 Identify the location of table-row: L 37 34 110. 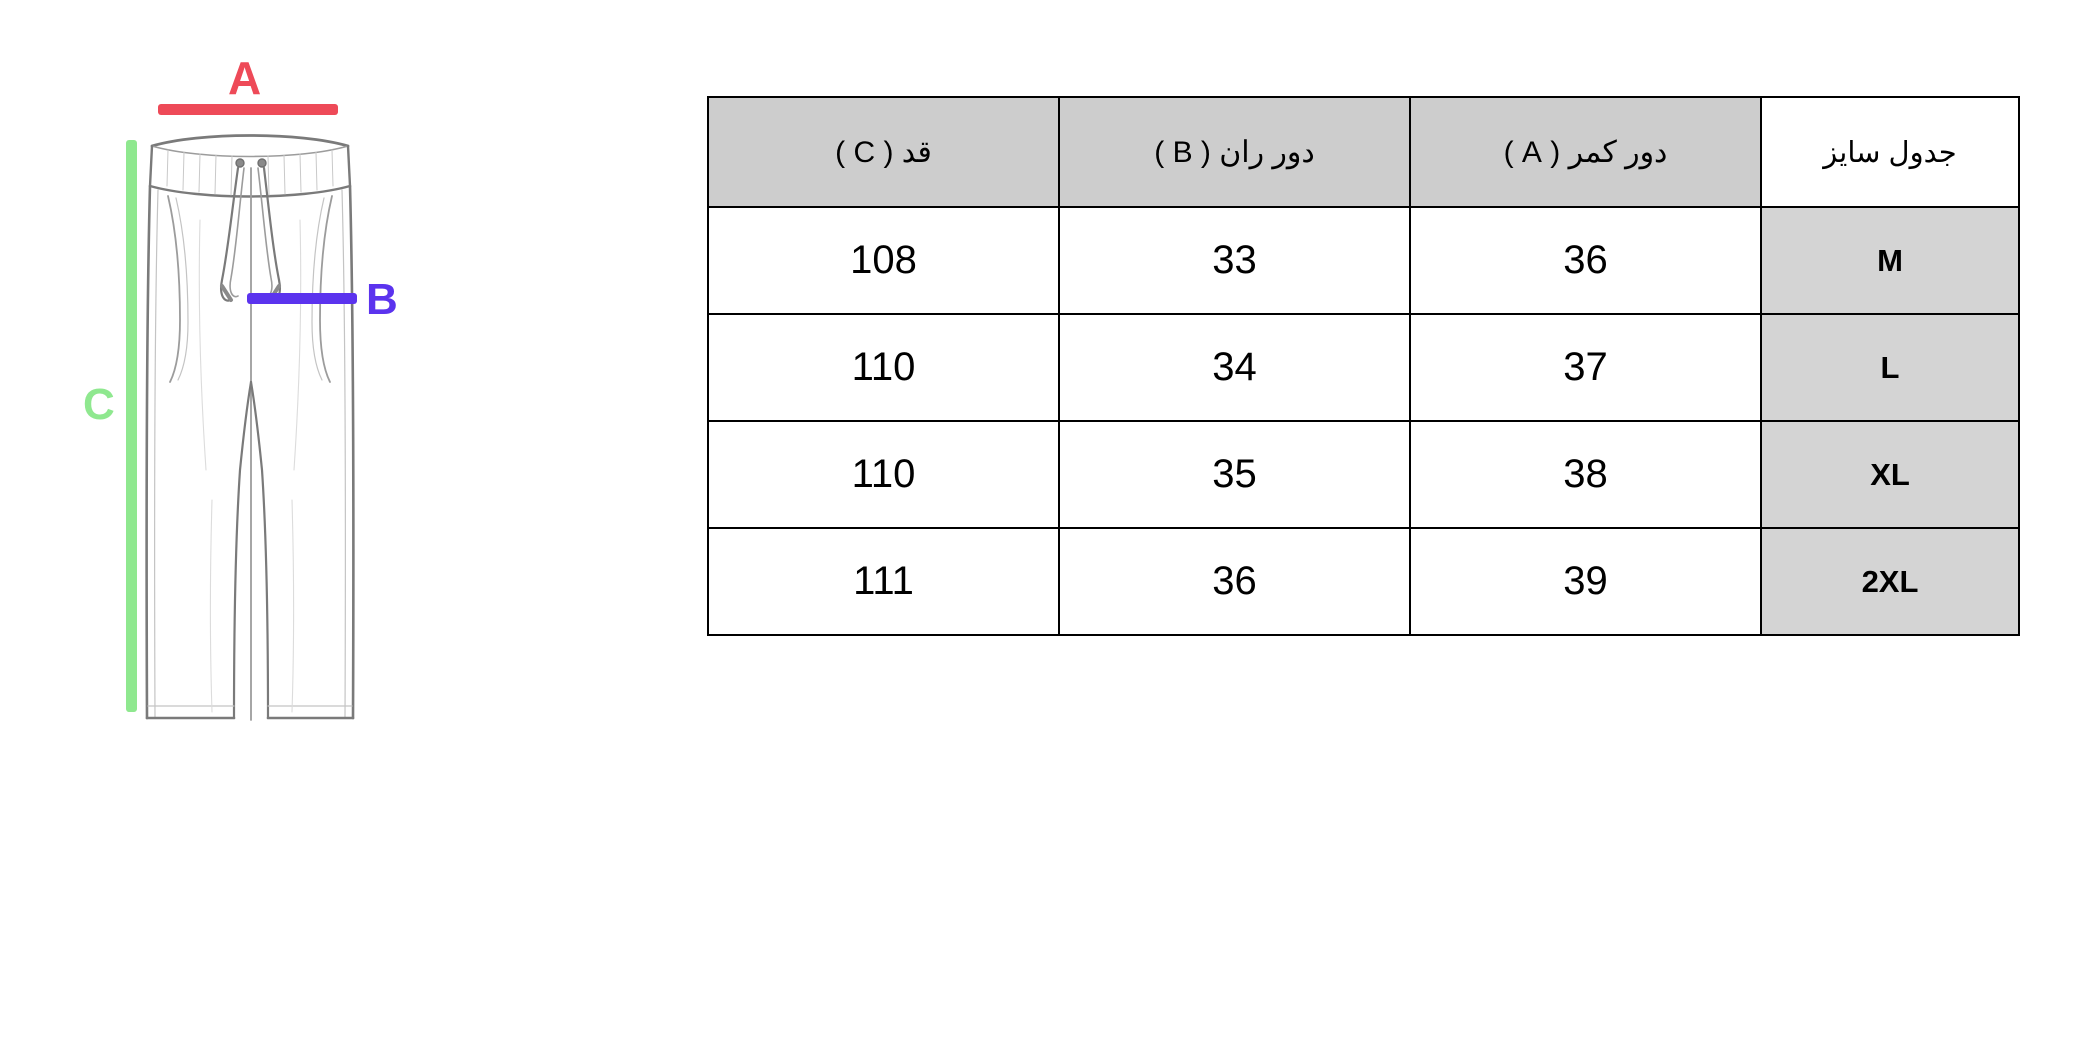
(1363, 367).